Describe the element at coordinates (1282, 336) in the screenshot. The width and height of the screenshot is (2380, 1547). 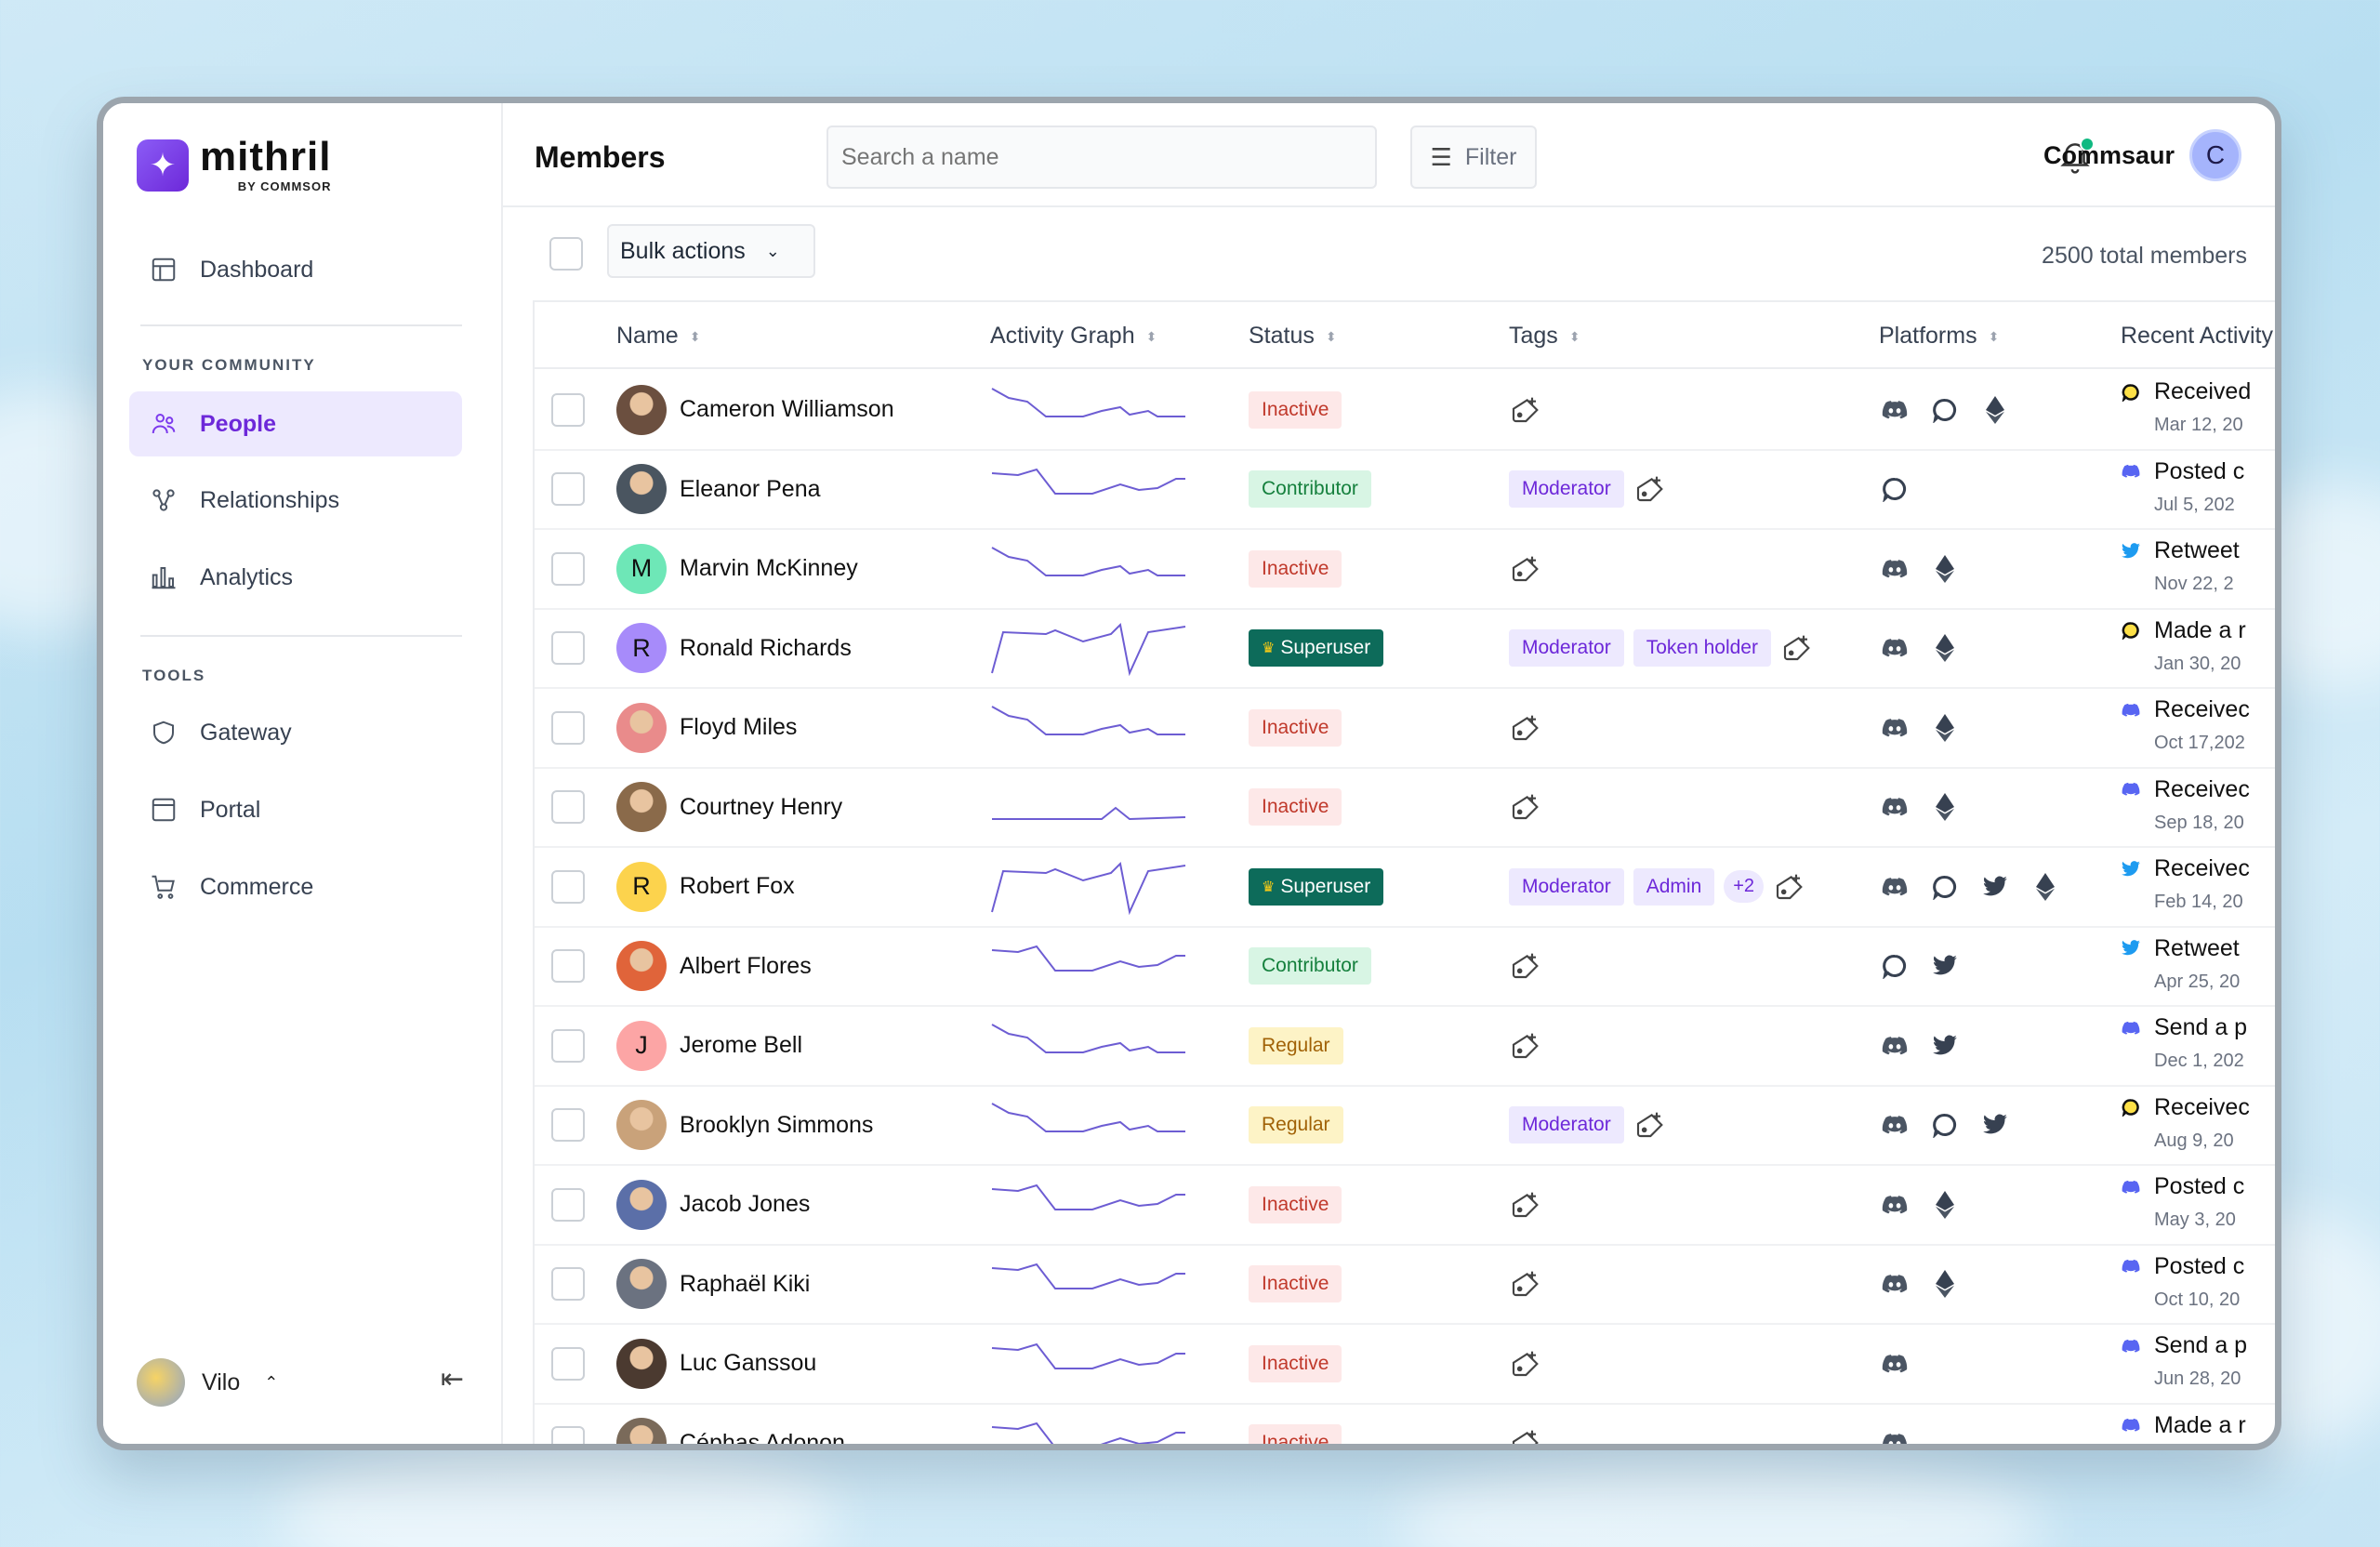
I see `column-label: Status` at that location.